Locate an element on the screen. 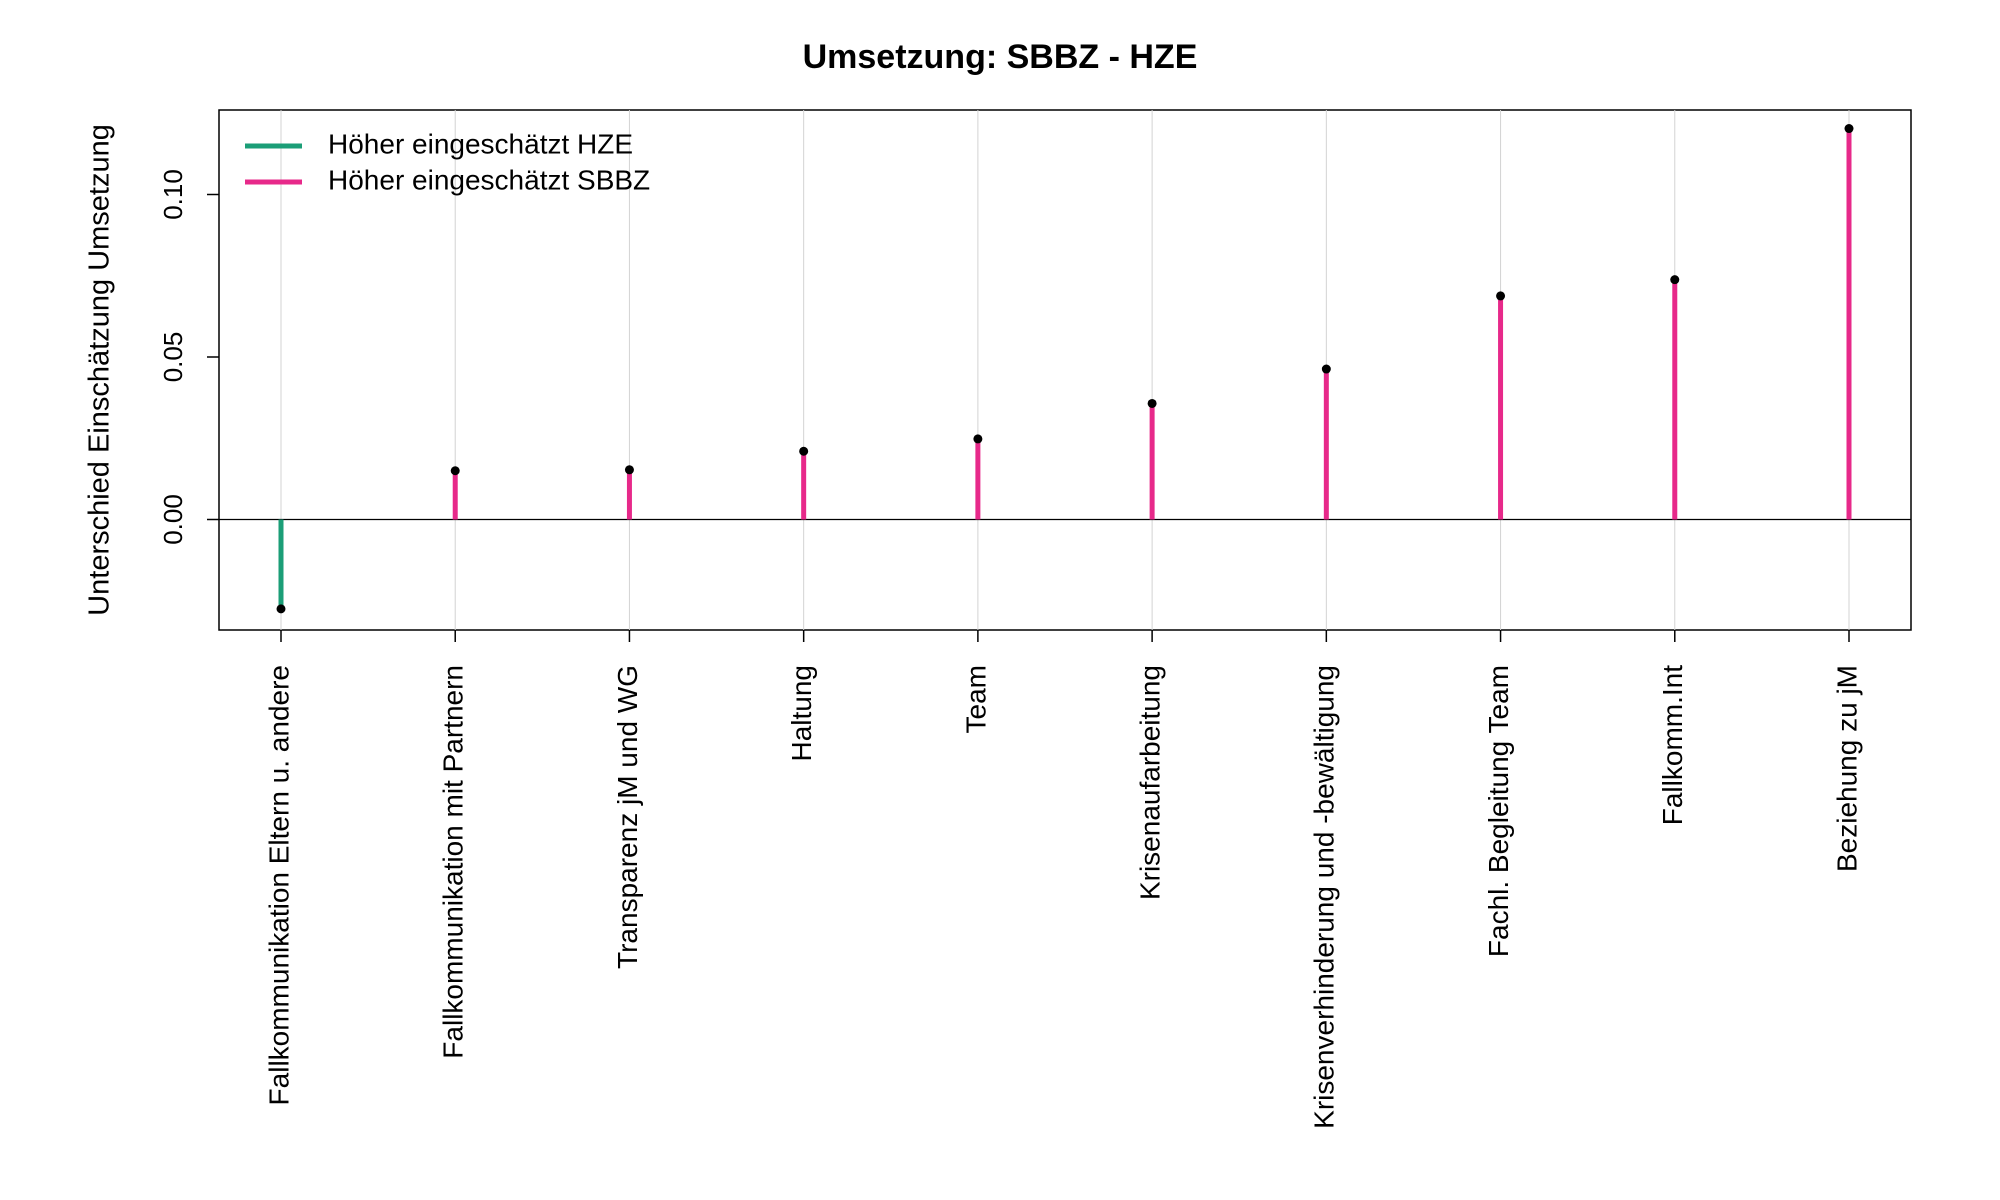  y-axis-label: Unterschied Einschätzung Umsetzung is located at coordinates (100, 370).